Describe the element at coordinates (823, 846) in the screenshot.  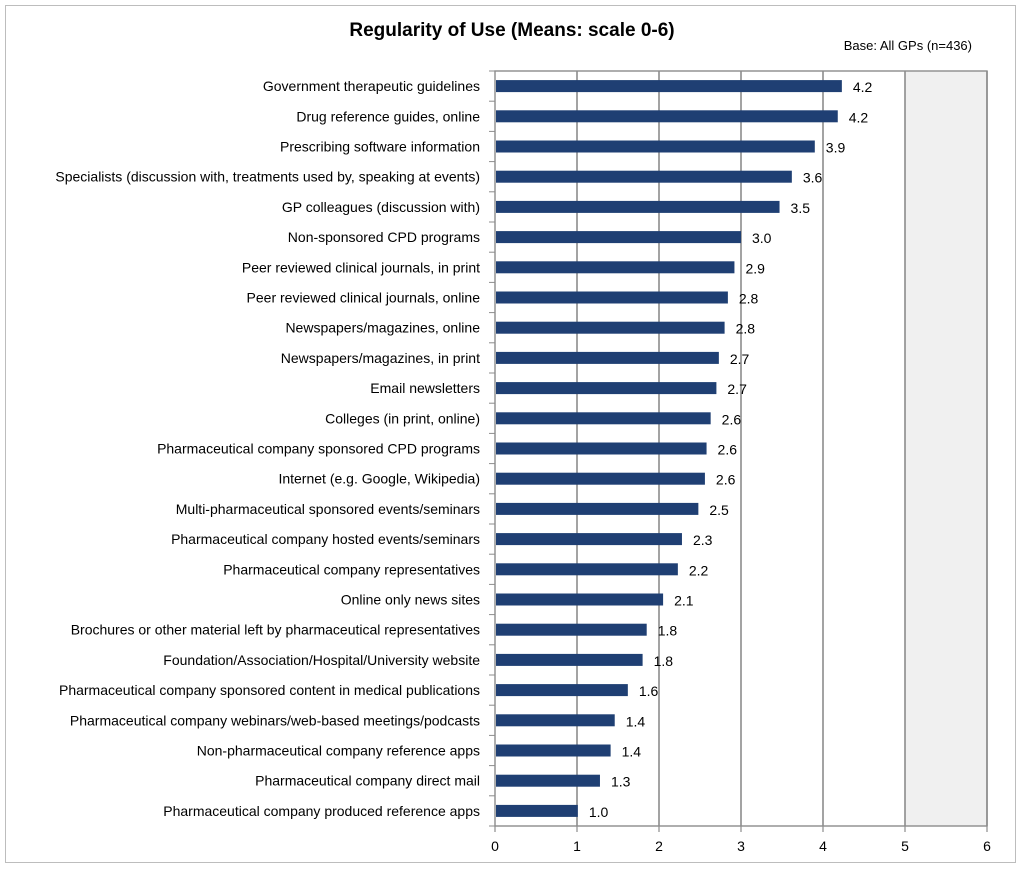
I see `x-tick-label: 4` at that location.